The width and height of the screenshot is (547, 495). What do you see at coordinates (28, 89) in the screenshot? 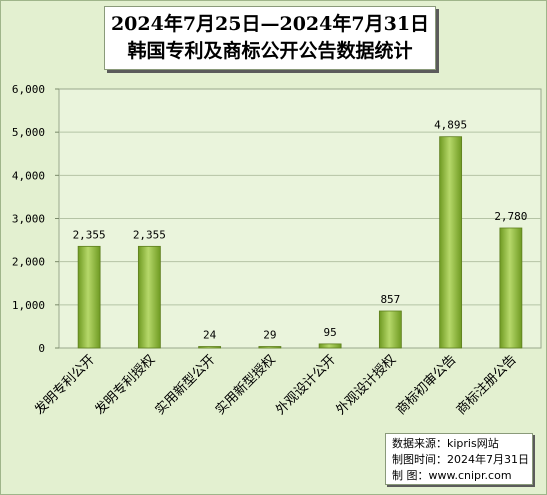
I see `y-tick-label: 6,000` at bounding box center [28, 89].